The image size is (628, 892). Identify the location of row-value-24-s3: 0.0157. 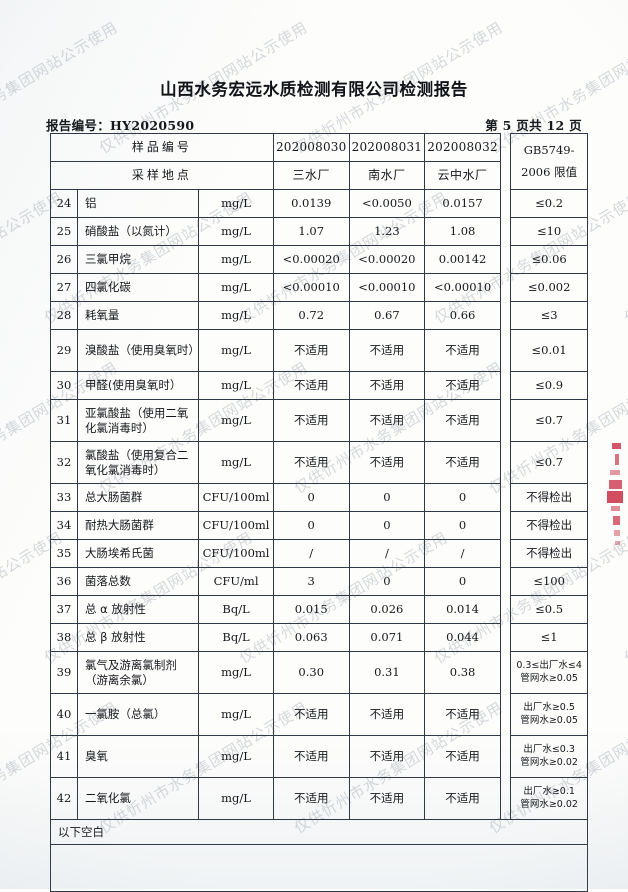
(462, 203).